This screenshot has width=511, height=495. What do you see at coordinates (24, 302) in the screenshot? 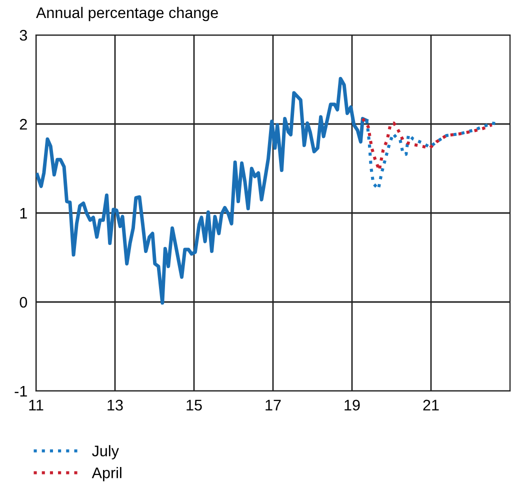
I see `y-tick-label: 0` at bounding box center [24, 302].